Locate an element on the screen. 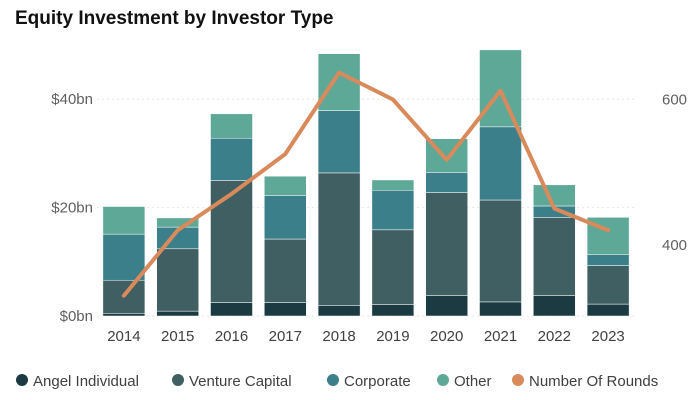 This screenshot has height=400, width=700. y-axis-left: $0bn $20bn $40bn is located at coordinates (72, 208).